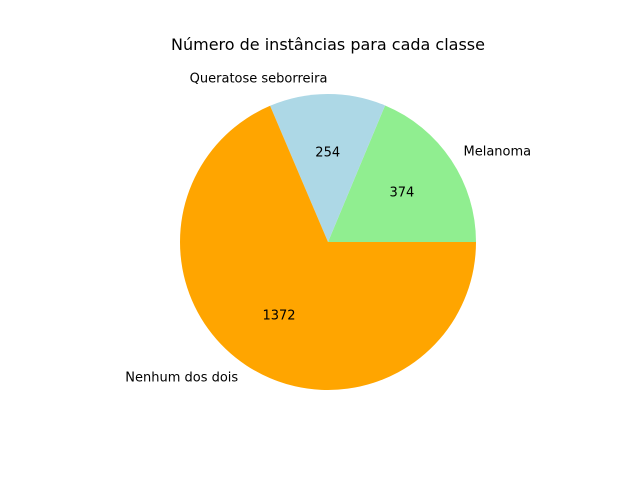 The image size is (640, 480). What do you see at coordinates (328, 167) in the screenshot?
I see `pie-slice-queratose-seborreira` at bounding box center [328, 167].